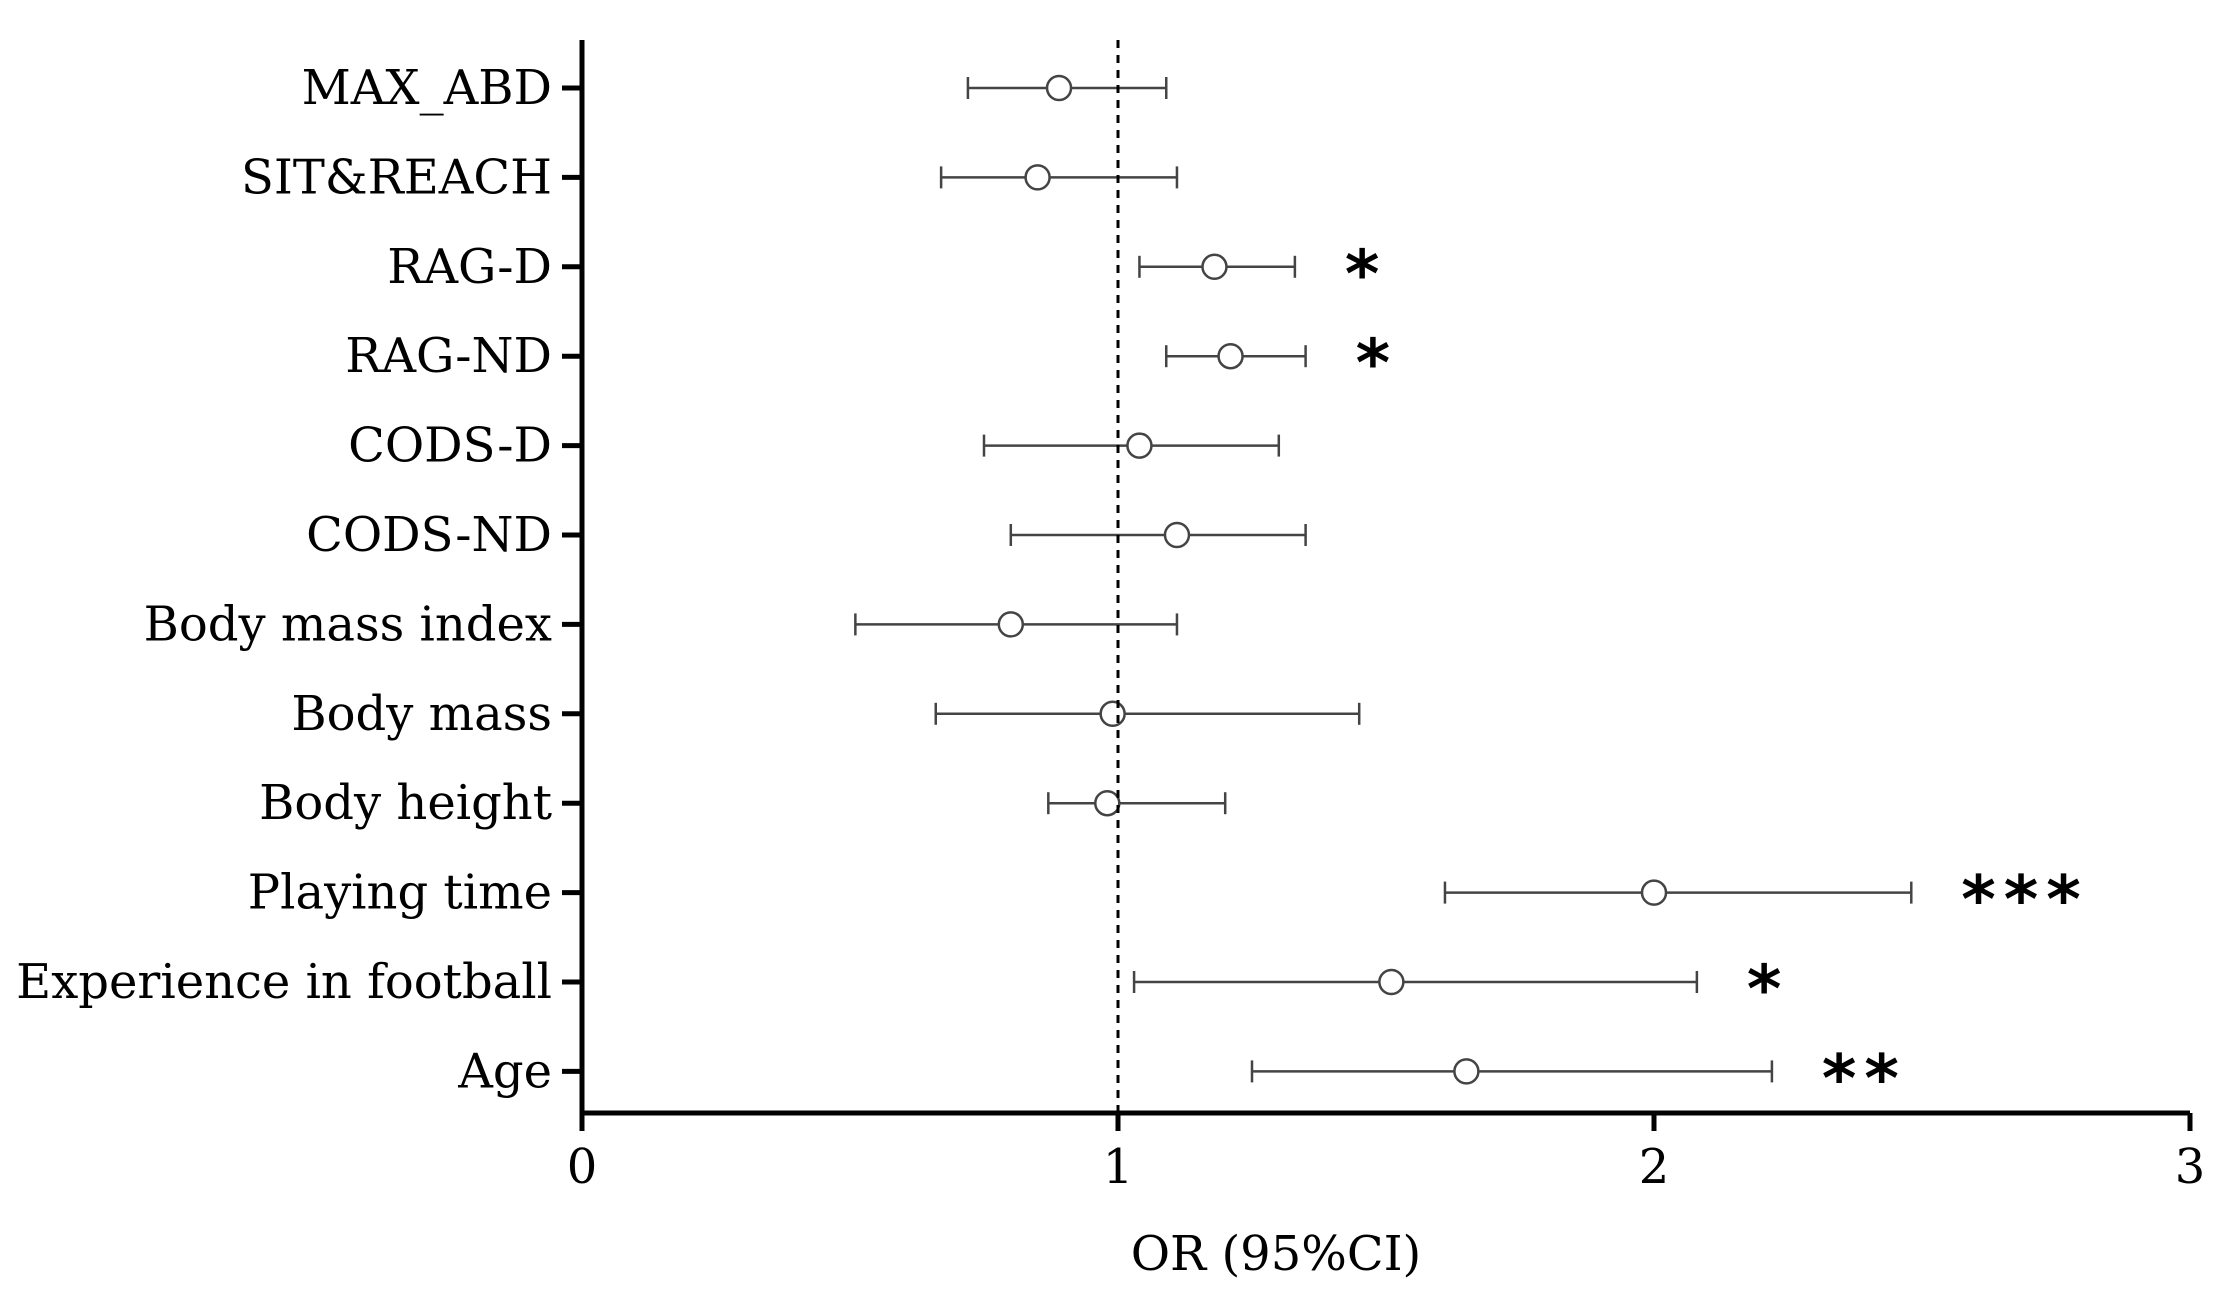 The height and width of the screenshot is (1312, 2223). What do you see at coordinates (448, 356) in the screenshot?
I see `category-label: RAG-ND` at bounding box center [448, 356].